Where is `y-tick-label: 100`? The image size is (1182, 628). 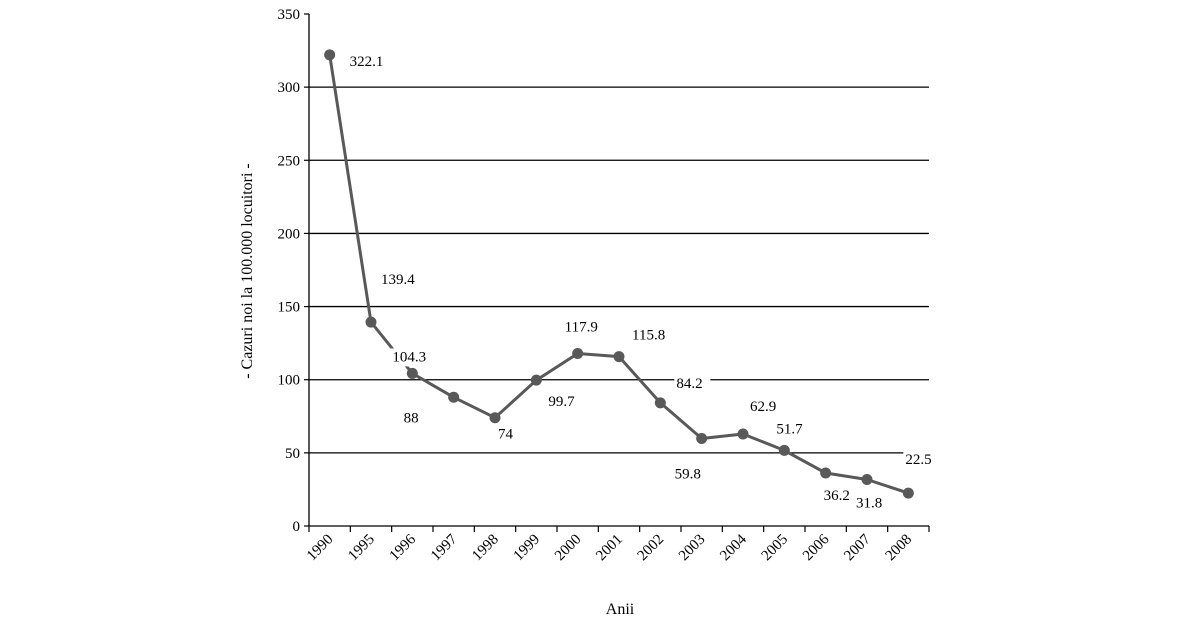
y-tick-label: 100 is located at coordinates (289, 381).